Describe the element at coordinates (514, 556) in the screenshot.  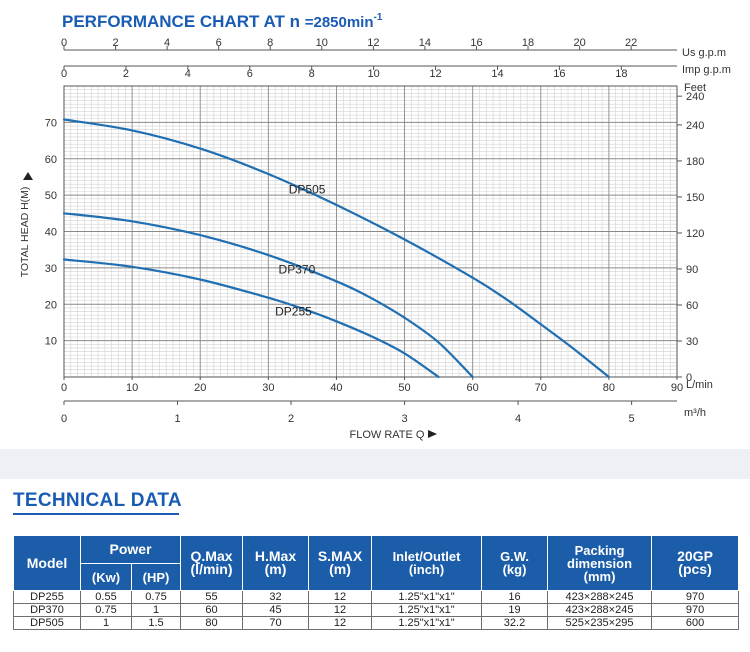
I see `header-gw-label: G.W.` at that location.